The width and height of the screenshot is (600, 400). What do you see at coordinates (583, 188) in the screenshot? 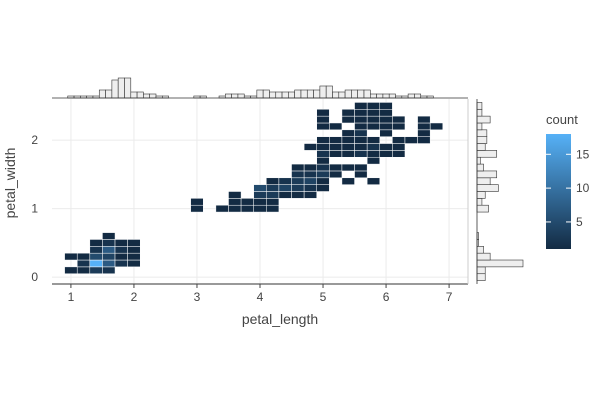
I see `legend-tick-label: 10` at bounding box center [583, 188].